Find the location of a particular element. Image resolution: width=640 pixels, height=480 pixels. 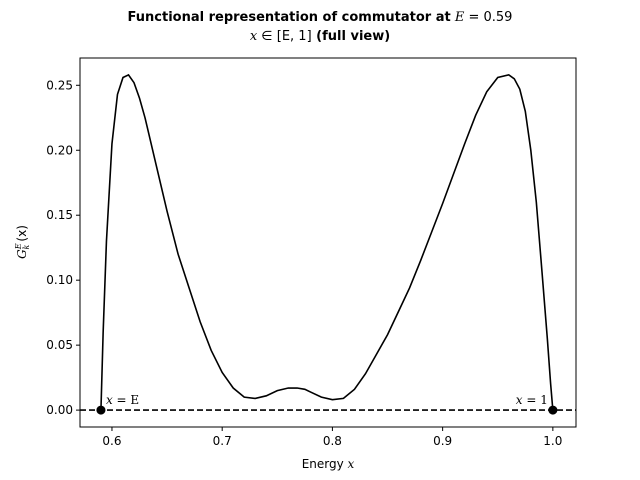

y-axis-label: GEk (x) is located at coordinates (22, 242).